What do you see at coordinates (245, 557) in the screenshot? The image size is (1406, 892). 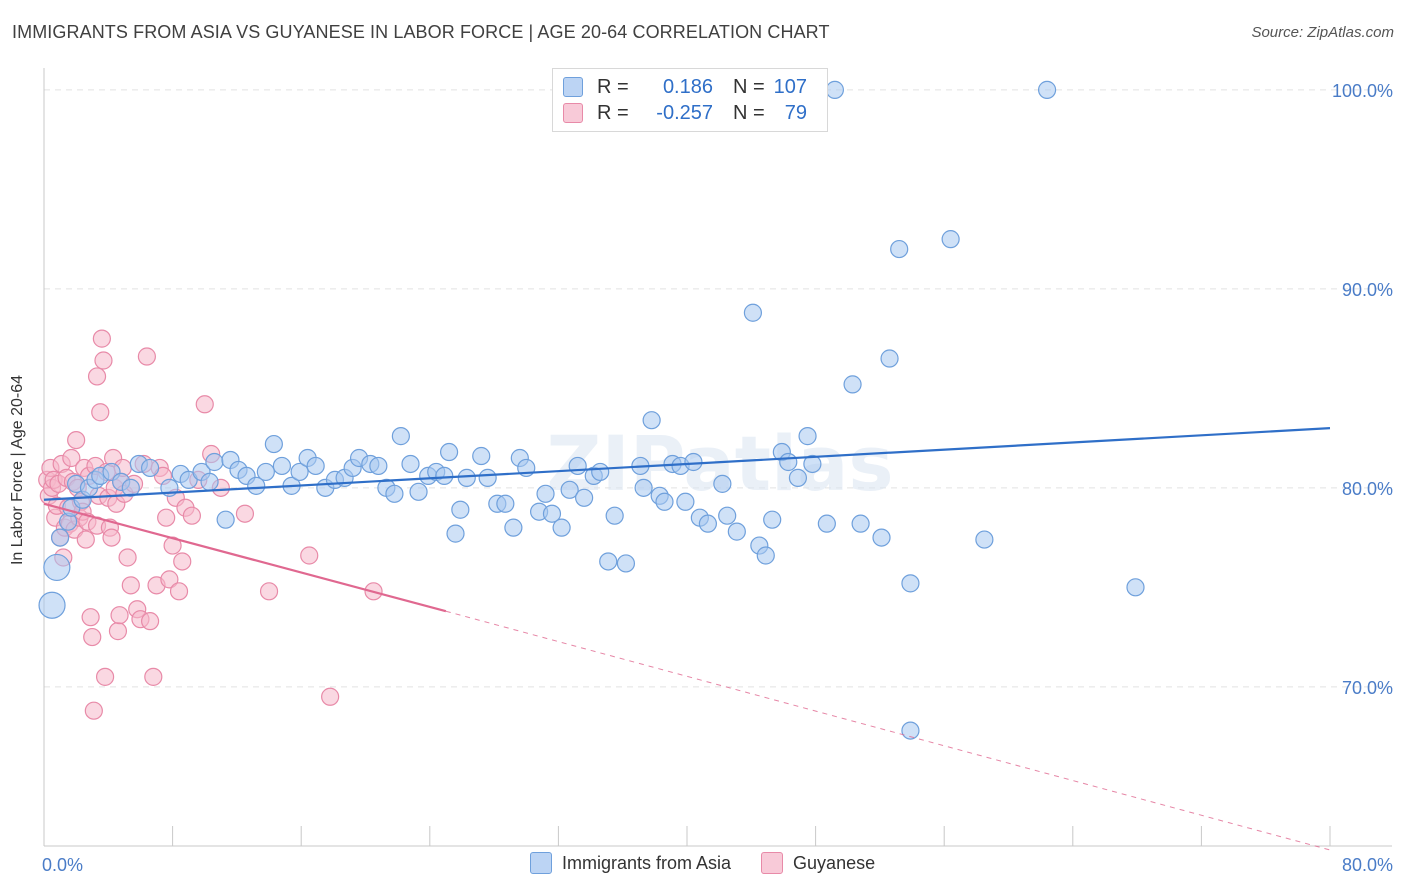 I see `guyanese-trend-line` at bounding box center [245, 557].